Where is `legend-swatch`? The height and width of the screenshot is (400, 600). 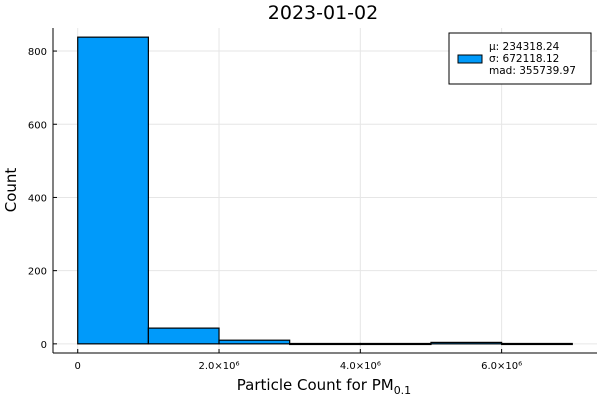 legend-swatch is located at coordinates (470, 59).